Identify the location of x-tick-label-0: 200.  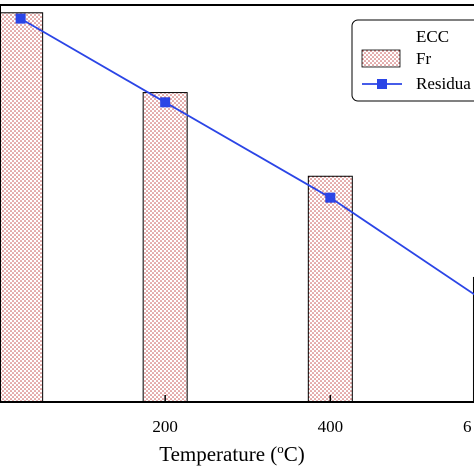
(165, 426).